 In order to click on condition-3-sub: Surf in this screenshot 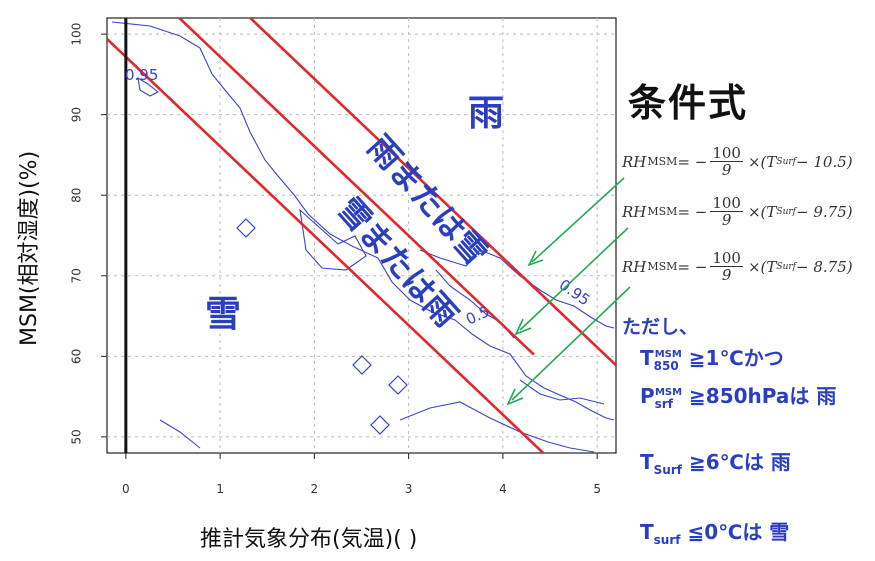, I will do `click(667, 470)`.